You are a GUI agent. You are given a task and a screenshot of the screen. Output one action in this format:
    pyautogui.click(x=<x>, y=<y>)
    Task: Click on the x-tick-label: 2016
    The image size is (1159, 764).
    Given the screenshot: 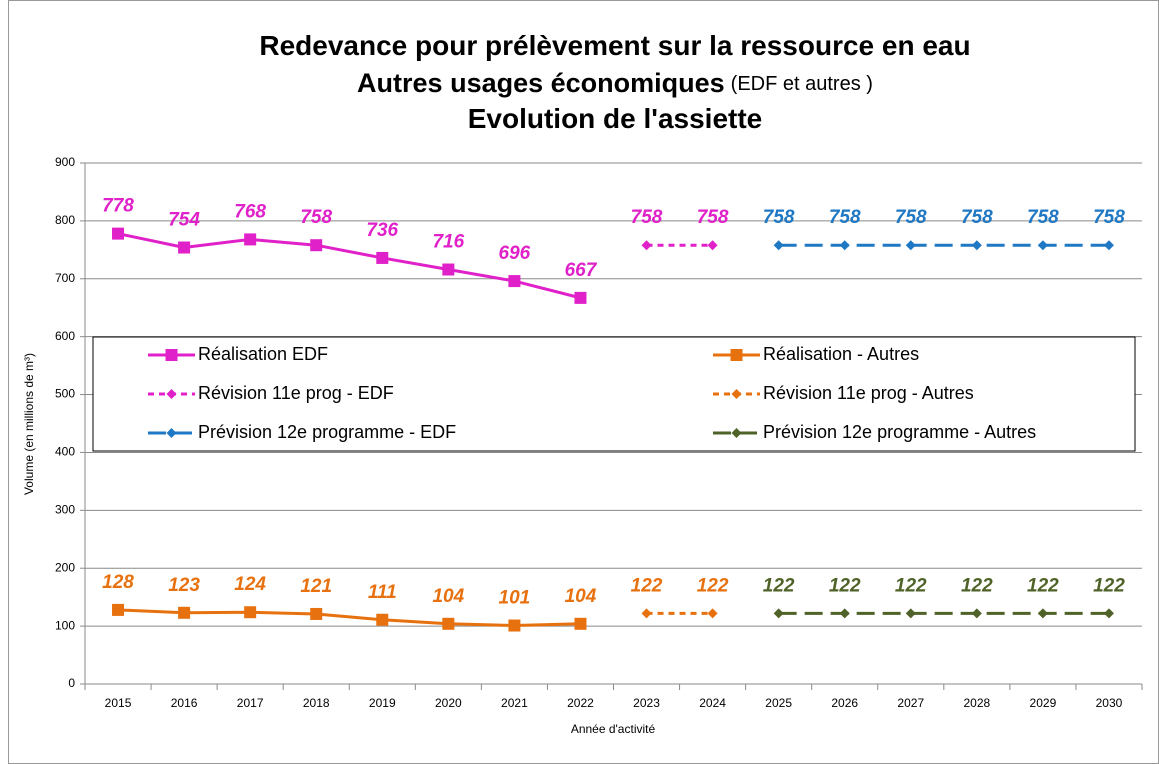 What is the action you would take?
    pyautogui.click(x=184, y=703)
    